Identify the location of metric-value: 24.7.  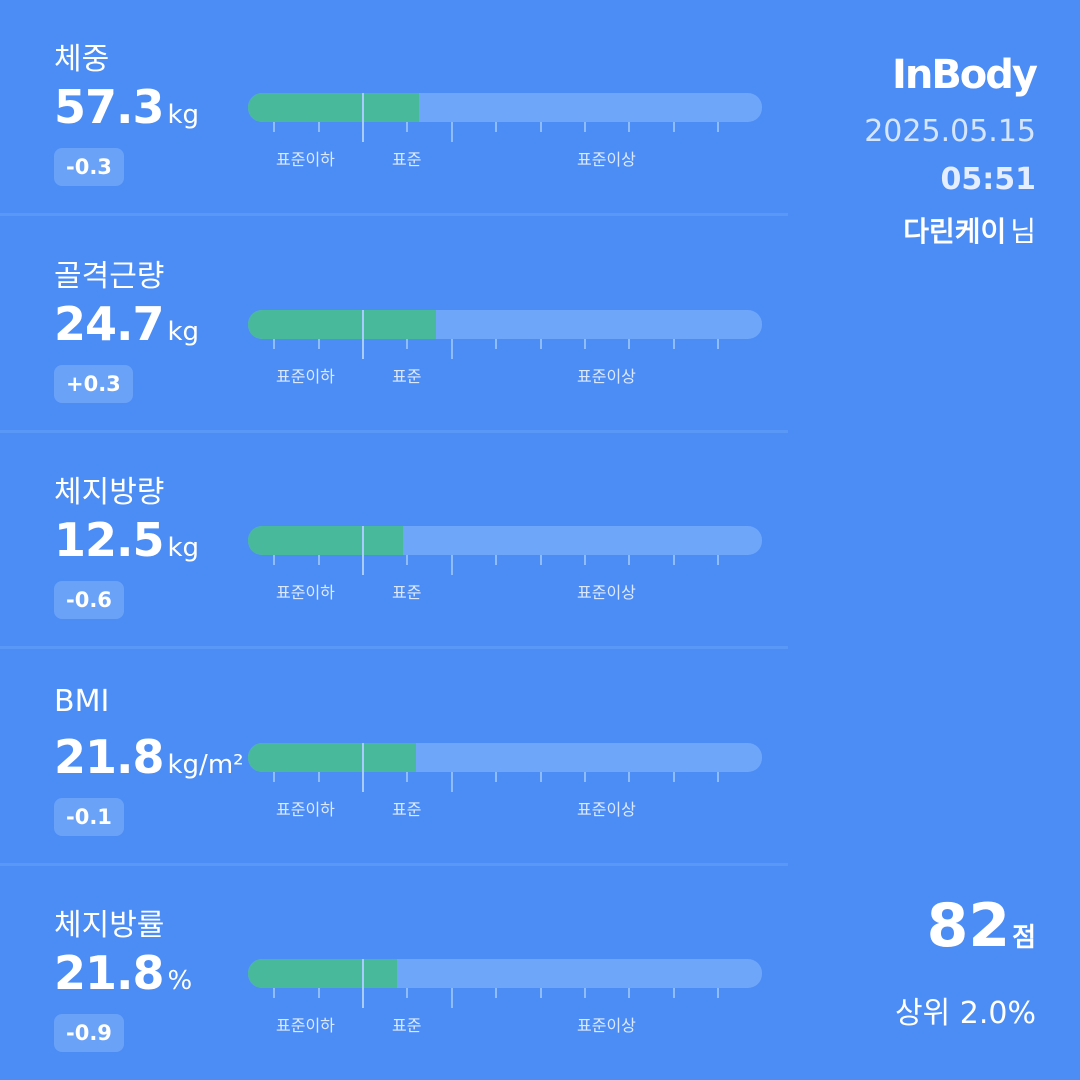
(109, 324).